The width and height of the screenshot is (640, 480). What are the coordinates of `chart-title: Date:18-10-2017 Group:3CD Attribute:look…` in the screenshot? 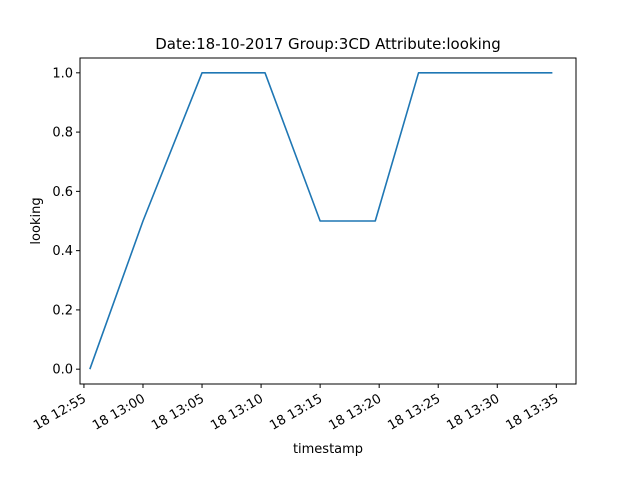 It's located at (328, 44).